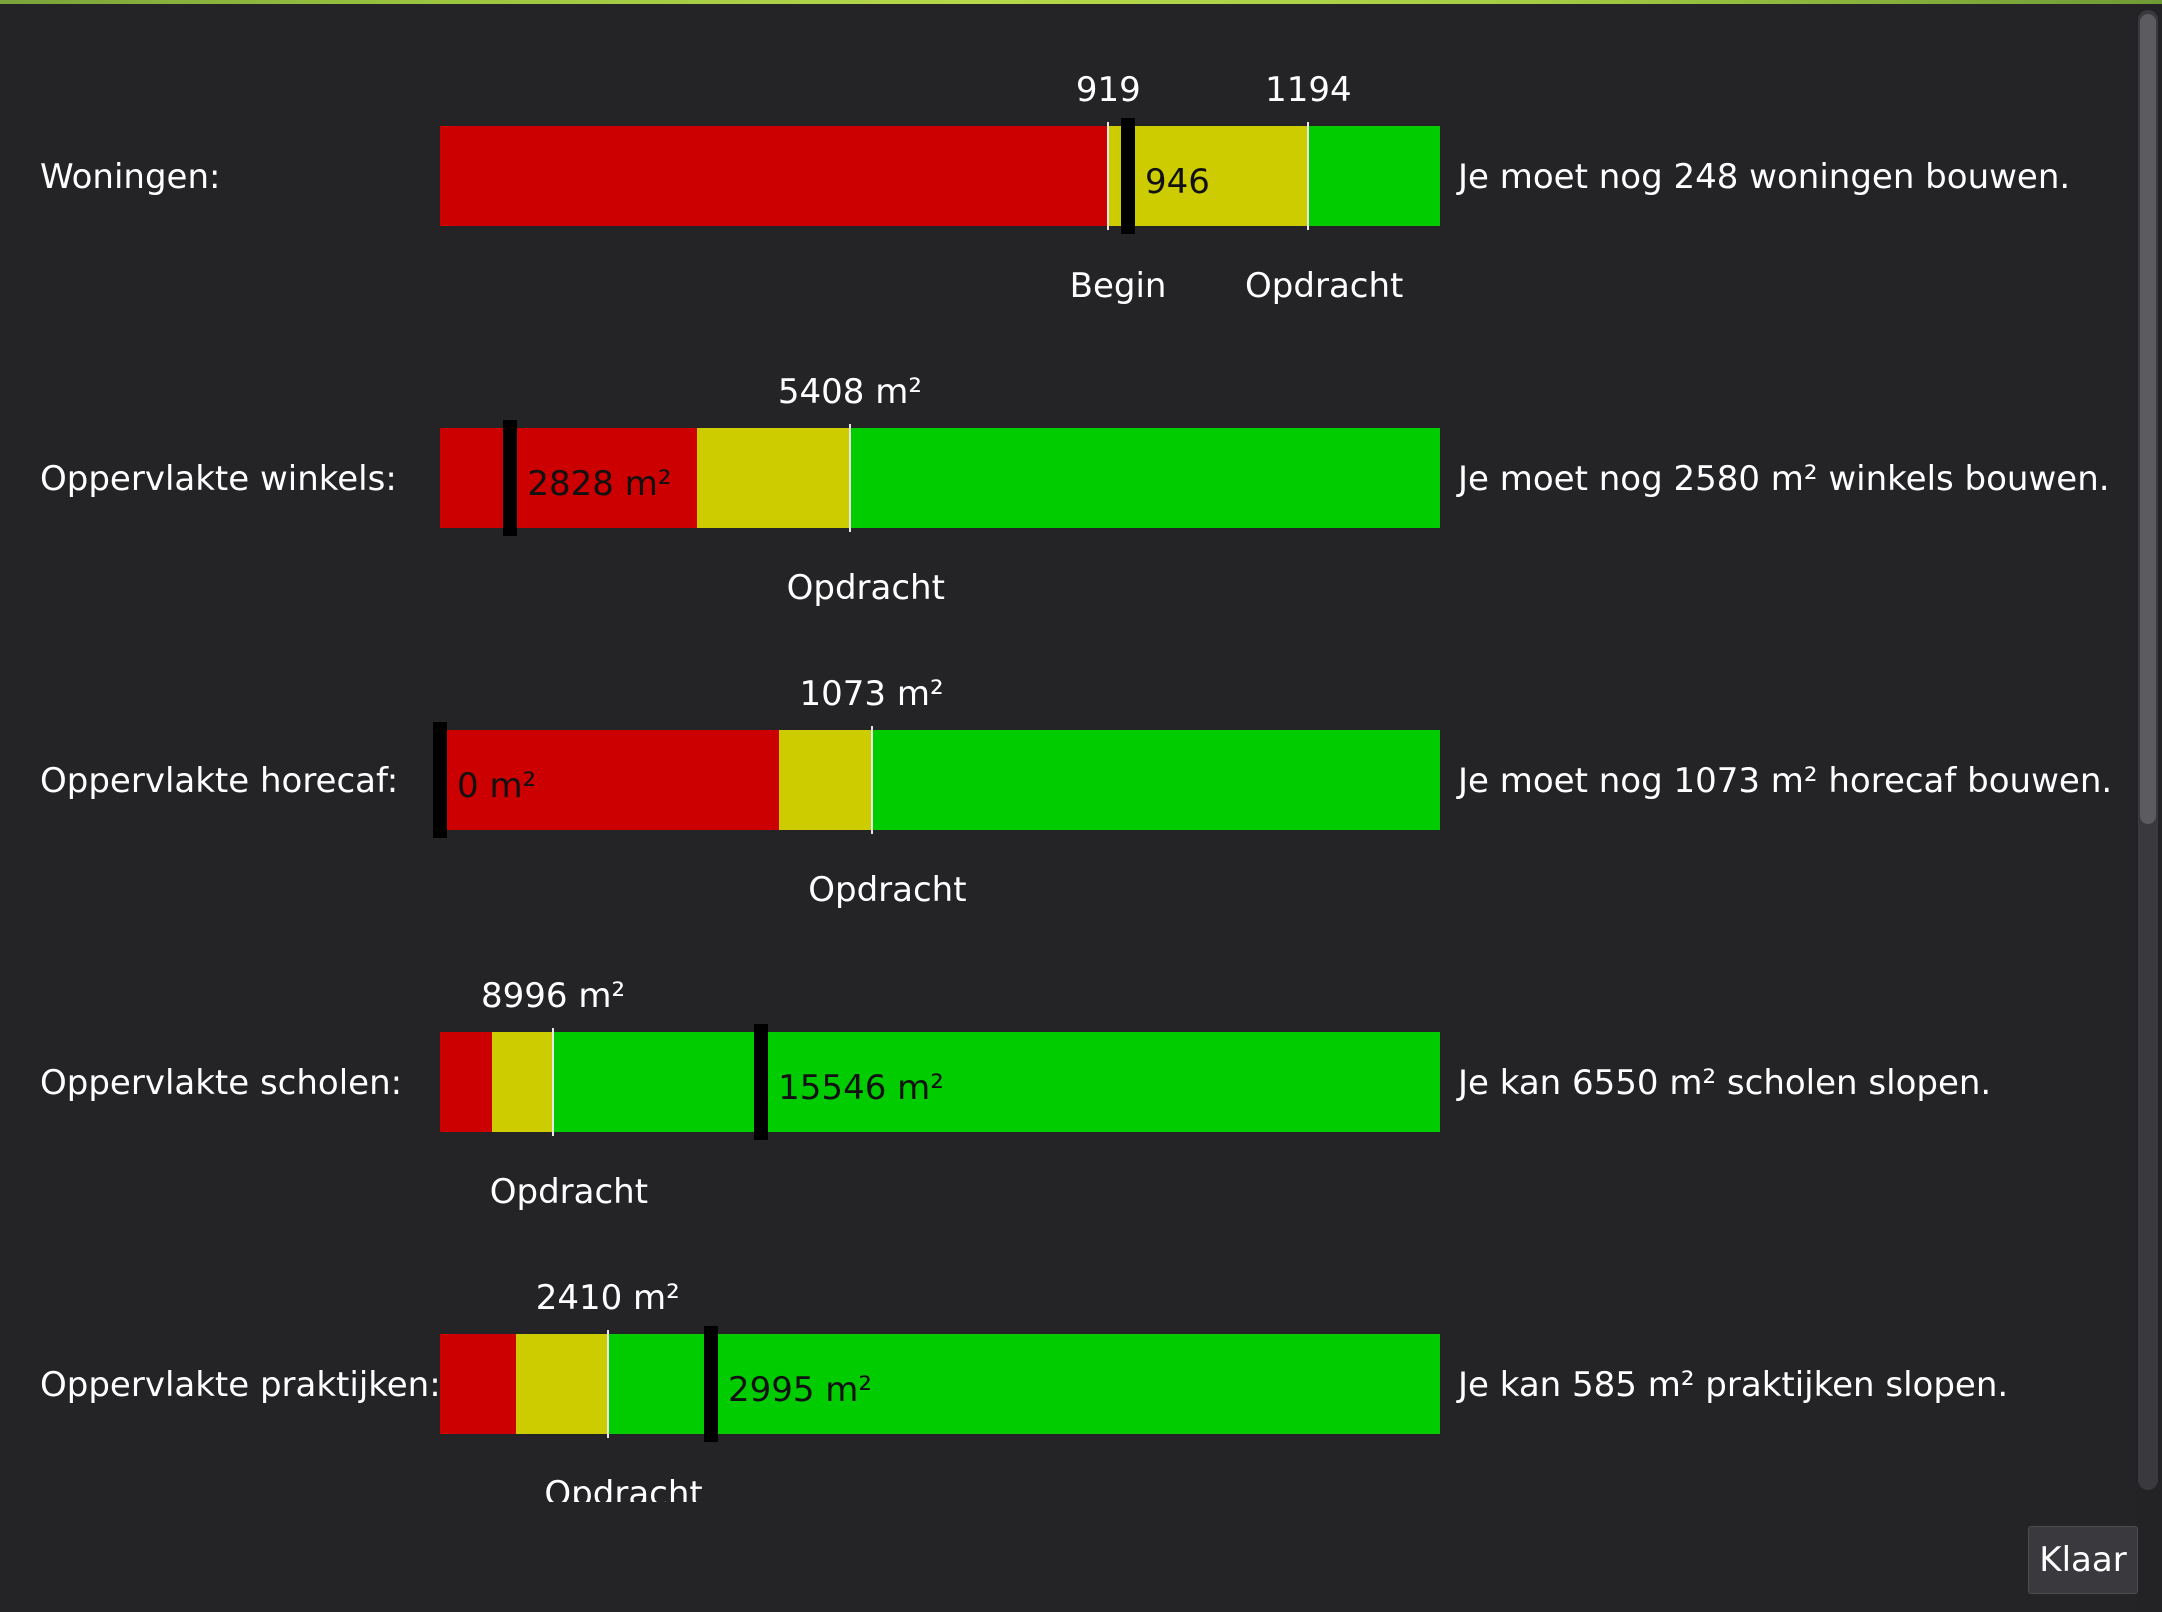 Image resolution: width=2162 pixels, height=1612 pixels. I want to click on klaar-button: Klaar, so click(2083, 1560).